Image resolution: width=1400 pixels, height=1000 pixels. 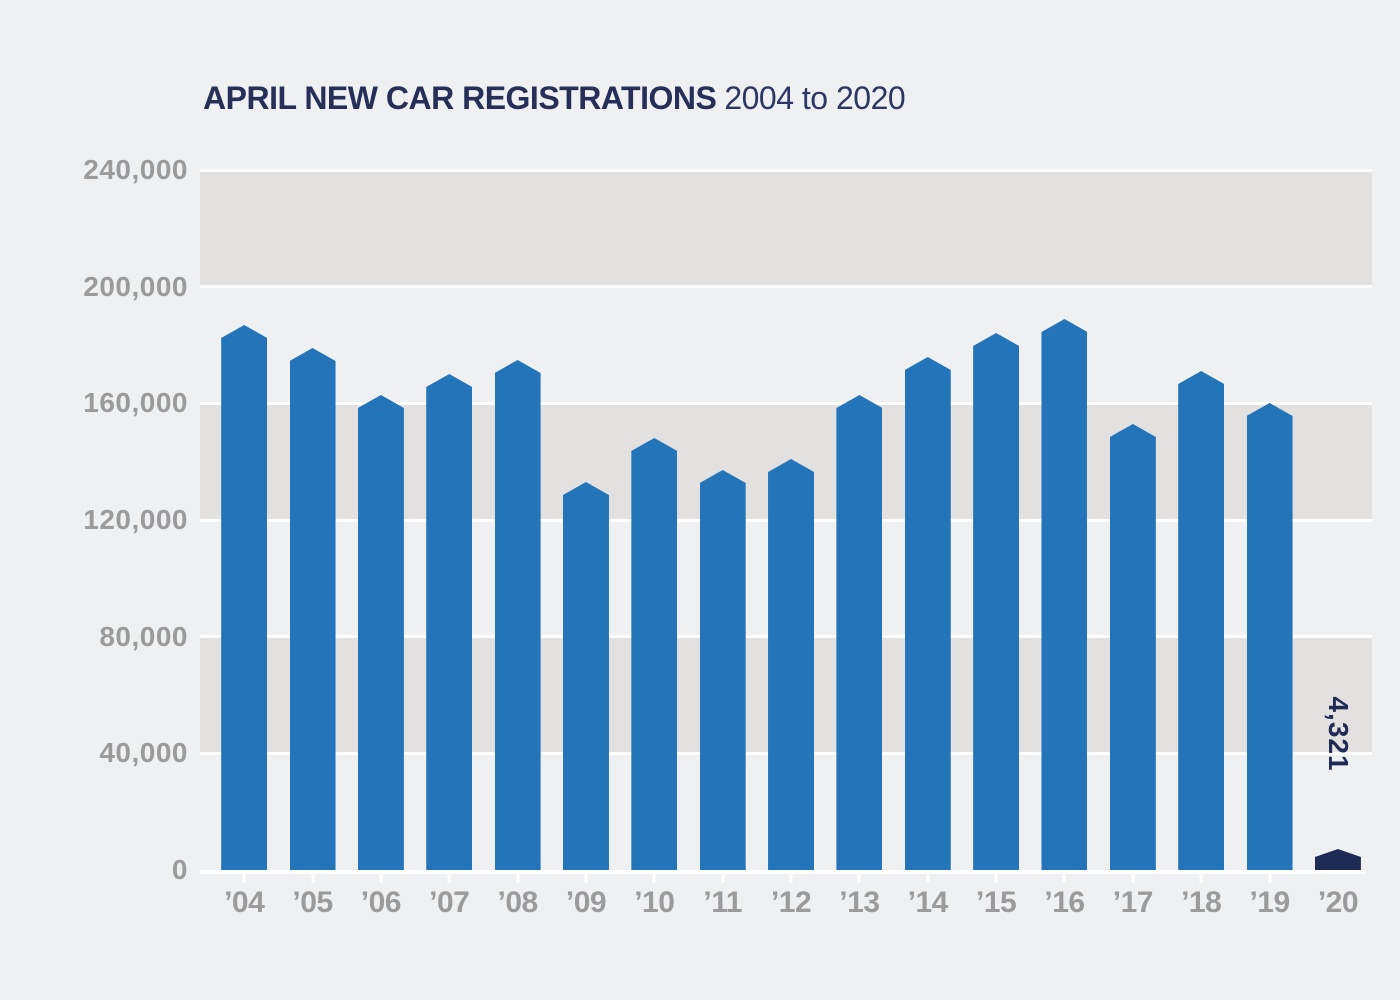 What do you see at coordinates (996, 902) in the screenshot?
I see `x-axis-label: ’15` at bounding box center [996, 902].